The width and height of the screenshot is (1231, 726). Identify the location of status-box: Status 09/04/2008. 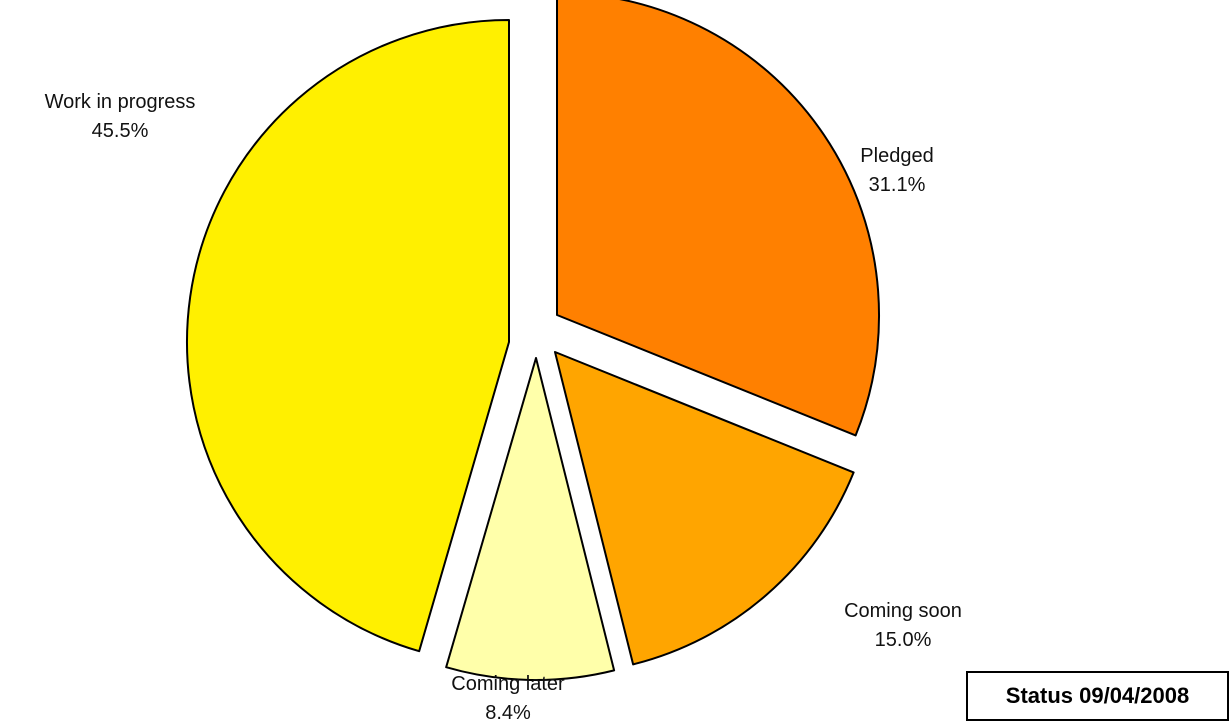
(1097, 696).